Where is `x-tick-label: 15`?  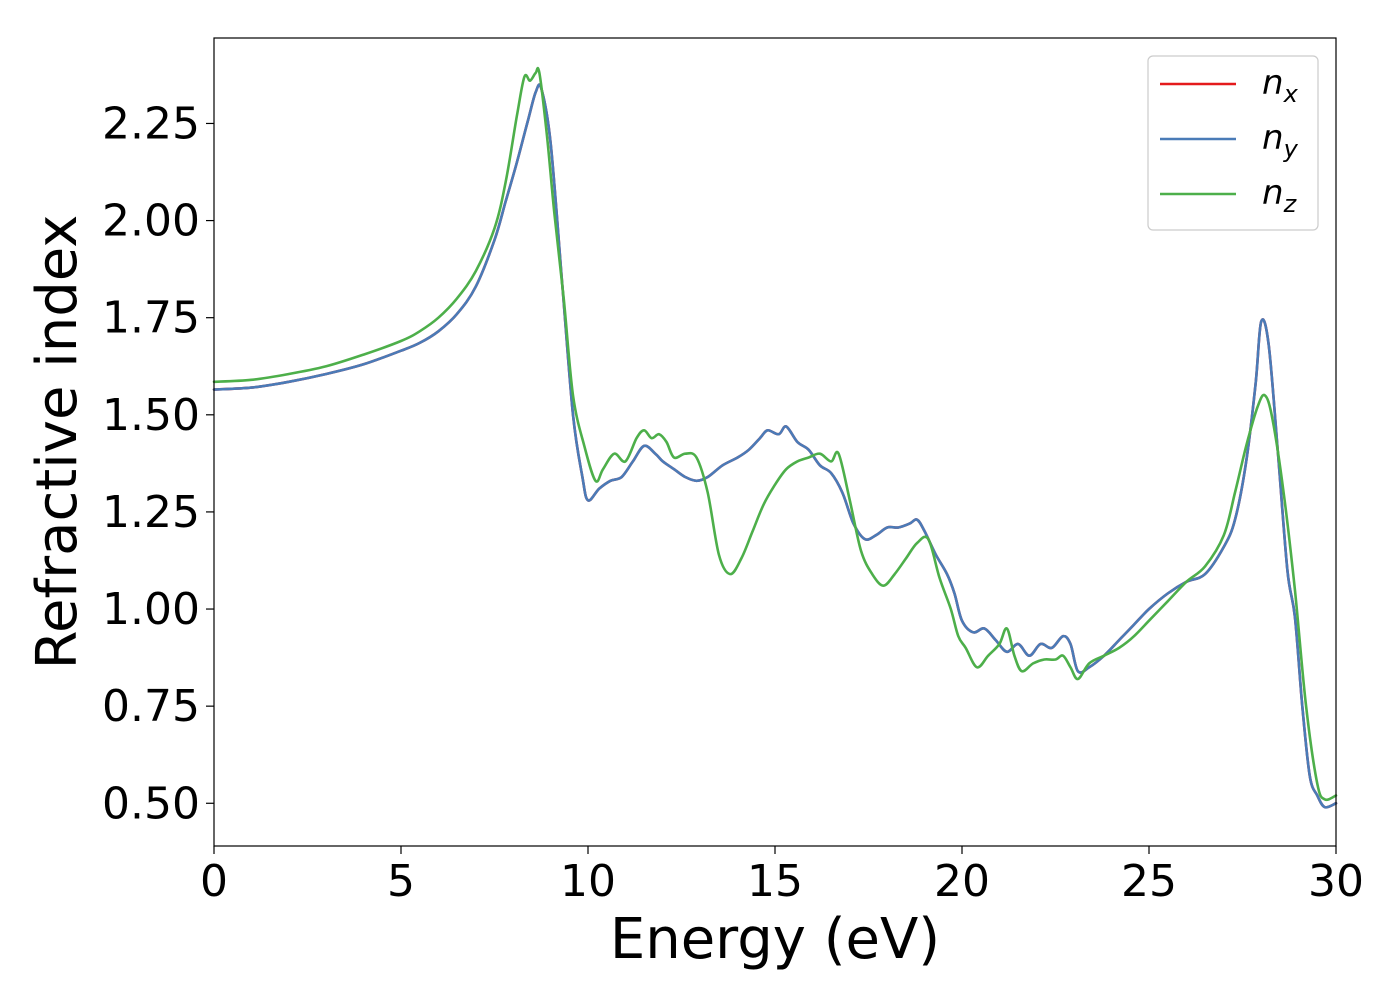
x-tick-label: 15 is located at coordinates (775, 881).